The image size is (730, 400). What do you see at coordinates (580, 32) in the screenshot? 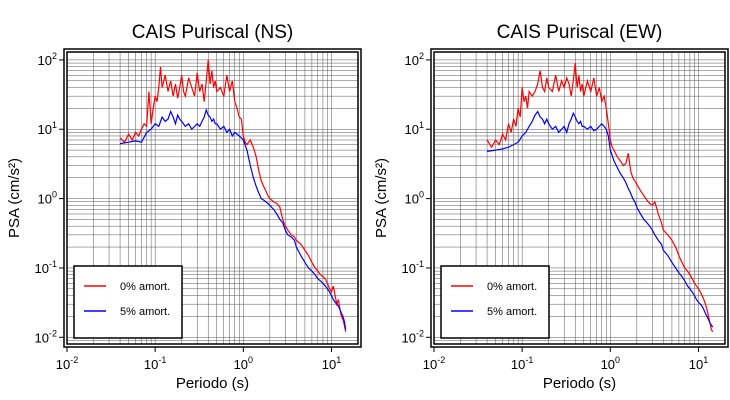
I see `chart-title: CAIS Puriscal (EW)` at bounding box center [580, 32].